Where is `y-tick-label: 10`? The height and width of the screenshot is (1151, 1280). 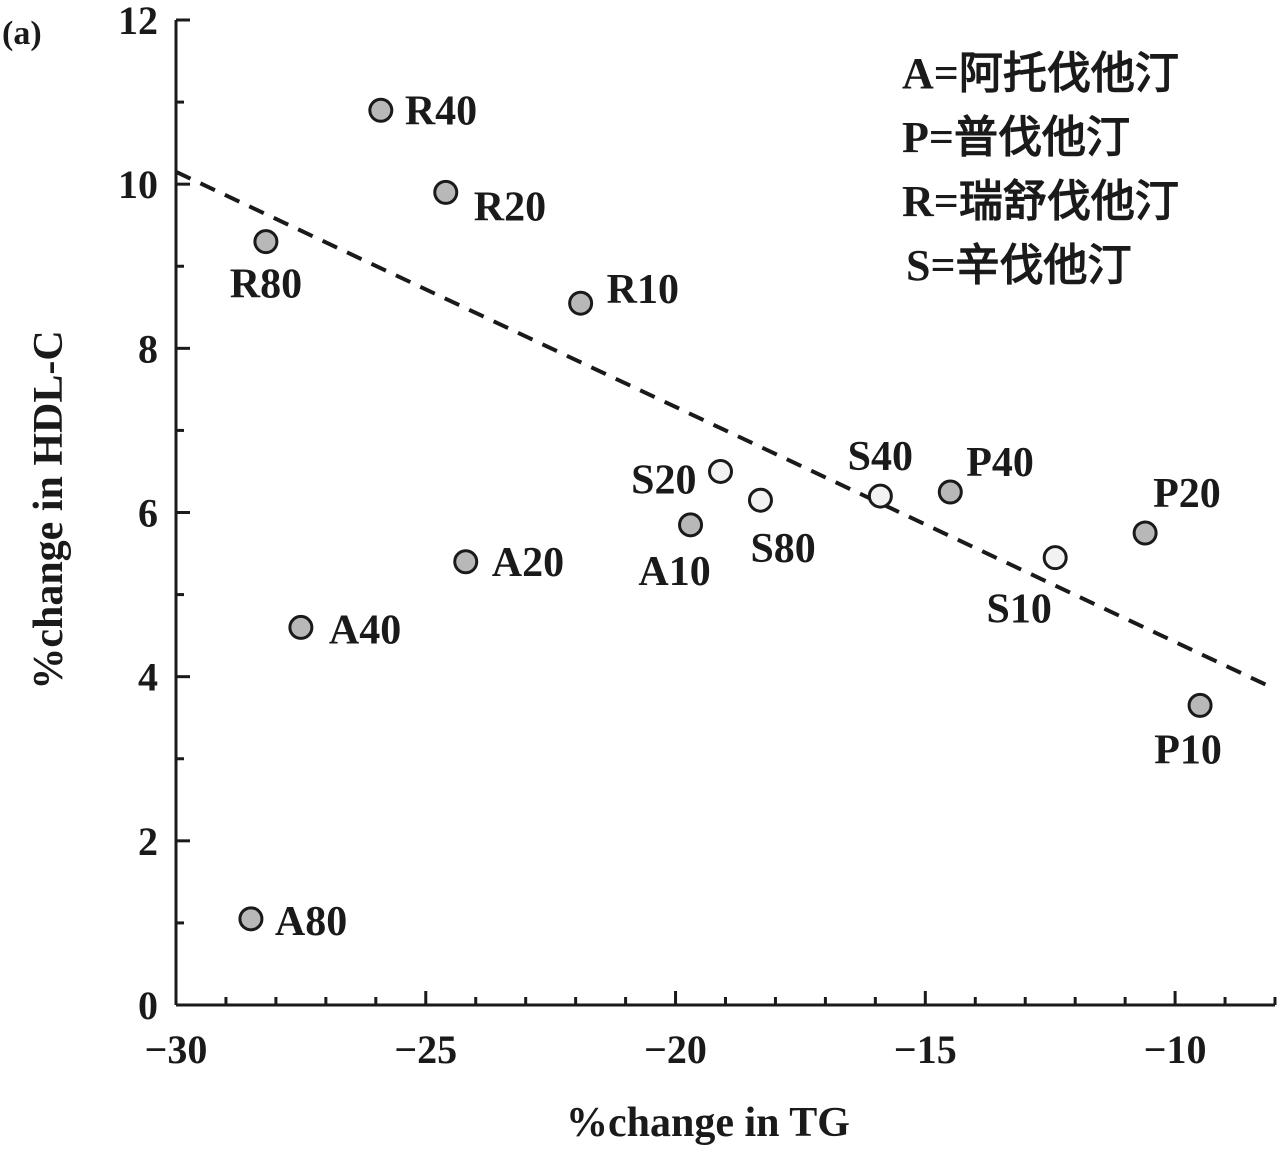
y-tick-label: 10 is located at coordinates (138, 184).